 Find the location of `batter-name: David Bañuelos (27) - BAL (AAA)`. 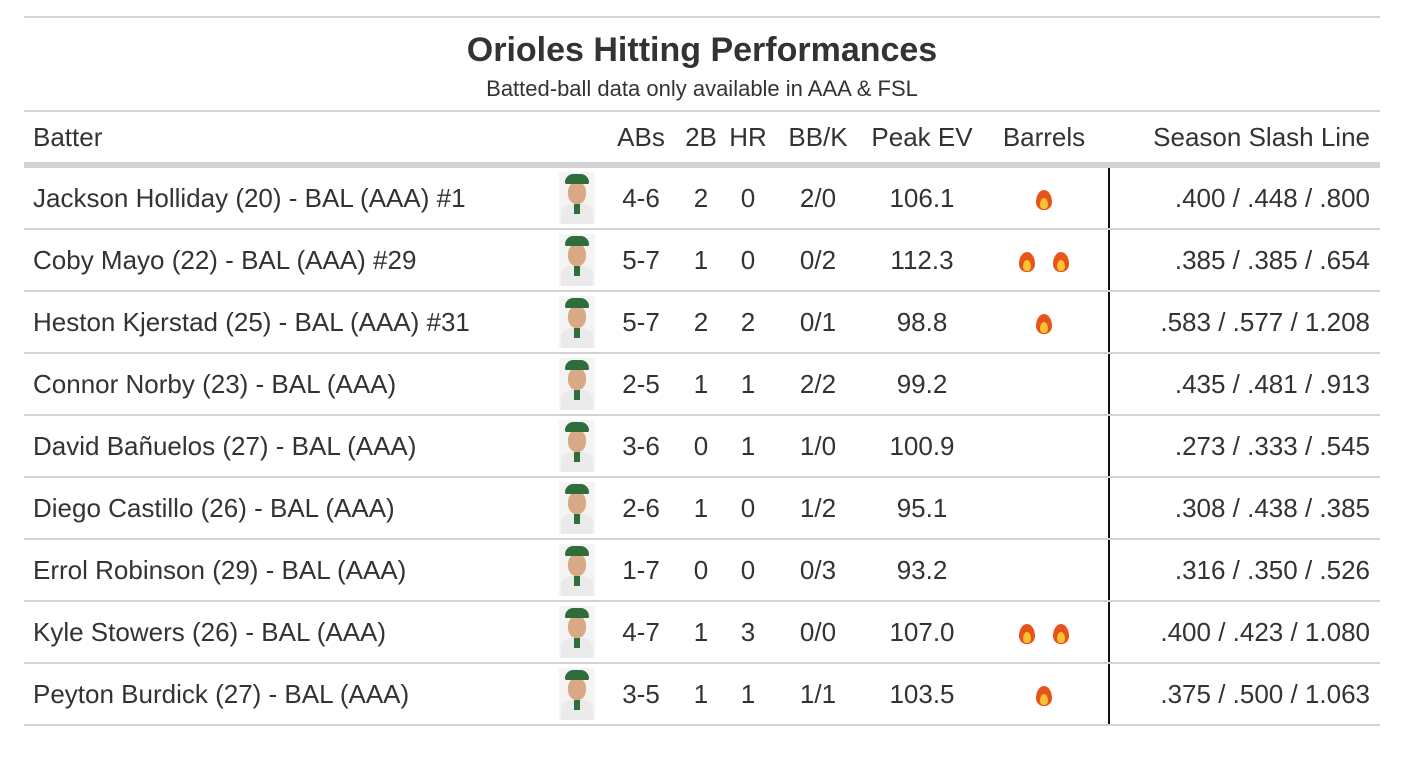

batter-name: David Bañuelos (27) - BAL (AAA) is located at coordinates (286, 446).